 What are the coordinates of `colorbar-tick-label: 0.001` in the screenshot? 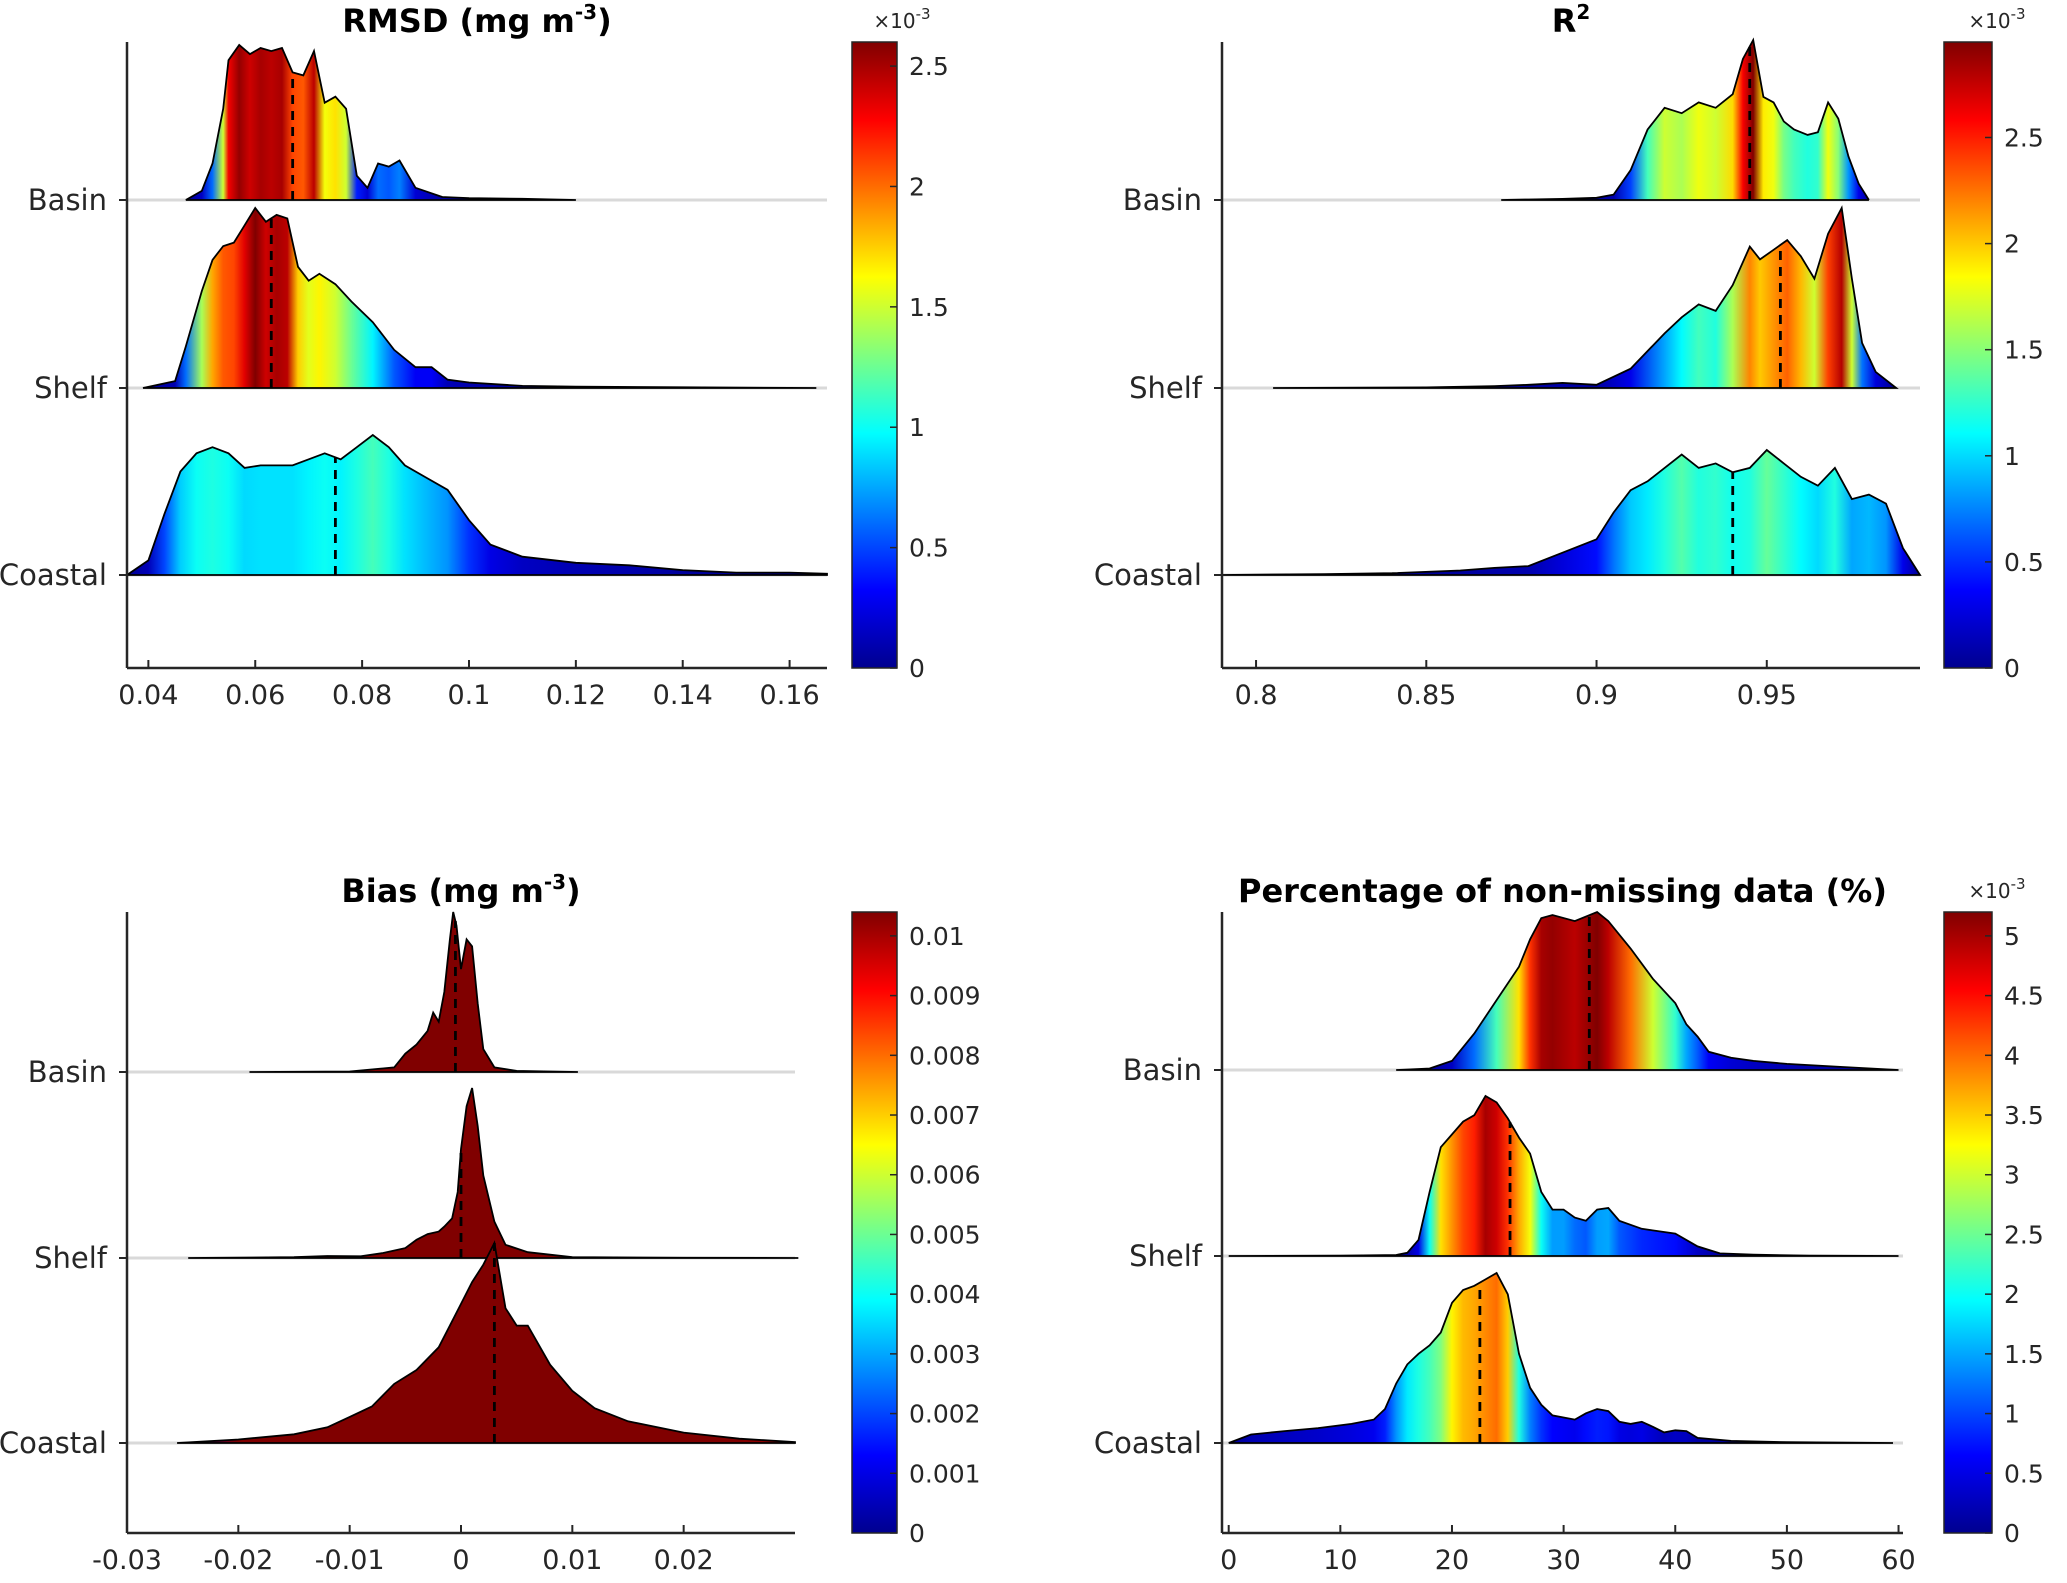 It's located at (945, 1473).